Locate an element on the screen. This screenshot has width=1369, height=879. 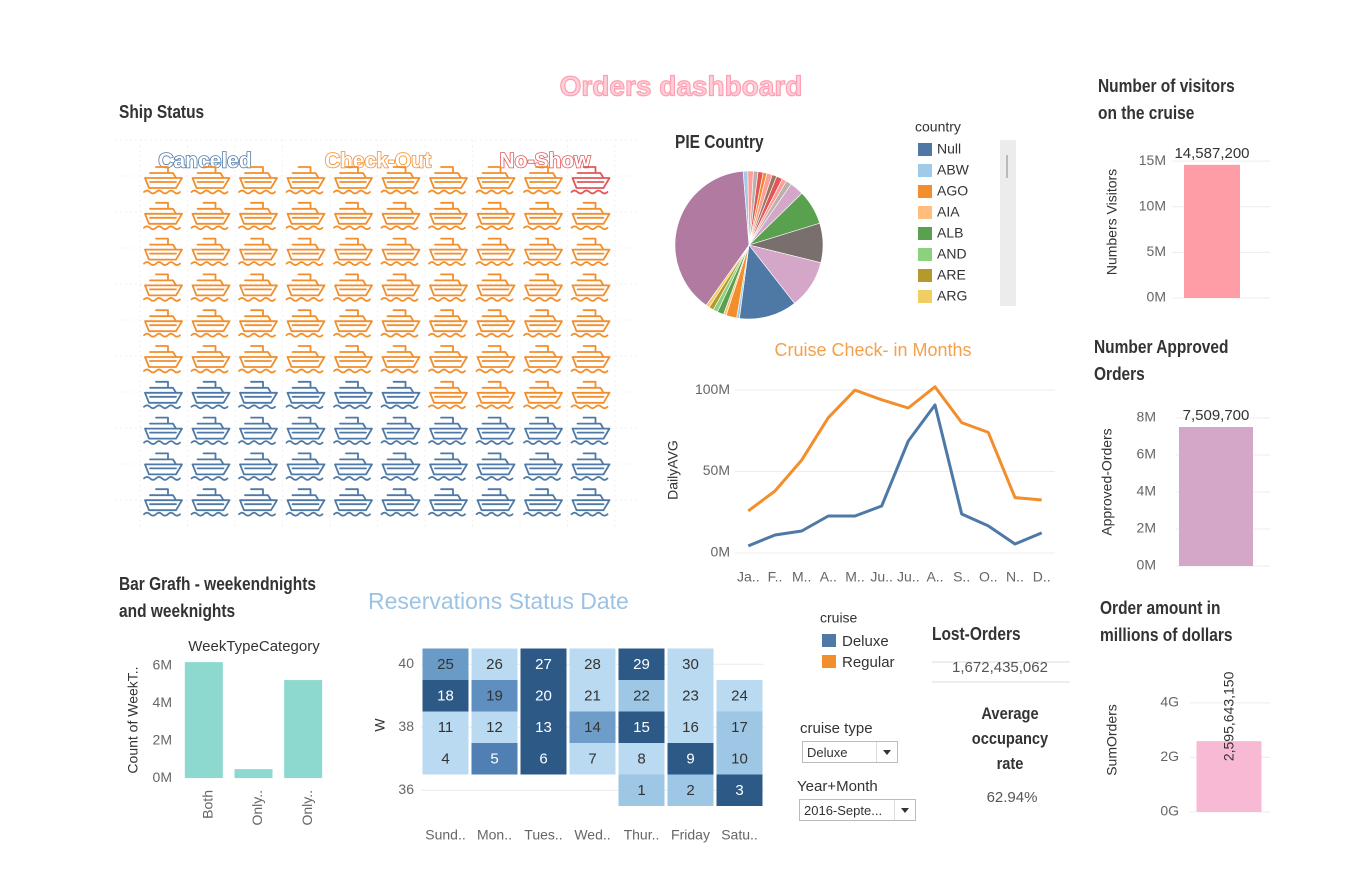
cell-label: 8 is located at coordinates (641, 759).